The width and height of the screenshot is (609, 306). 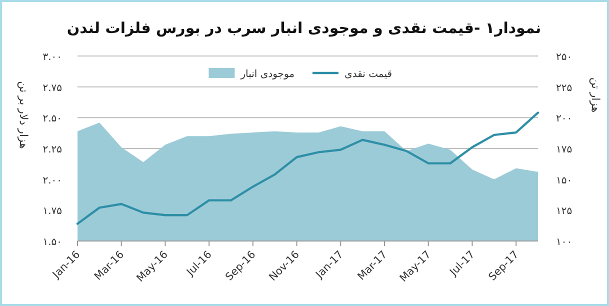 I want to click on y-tick-label: ۲.۰۰, so click(x=52, y=180).